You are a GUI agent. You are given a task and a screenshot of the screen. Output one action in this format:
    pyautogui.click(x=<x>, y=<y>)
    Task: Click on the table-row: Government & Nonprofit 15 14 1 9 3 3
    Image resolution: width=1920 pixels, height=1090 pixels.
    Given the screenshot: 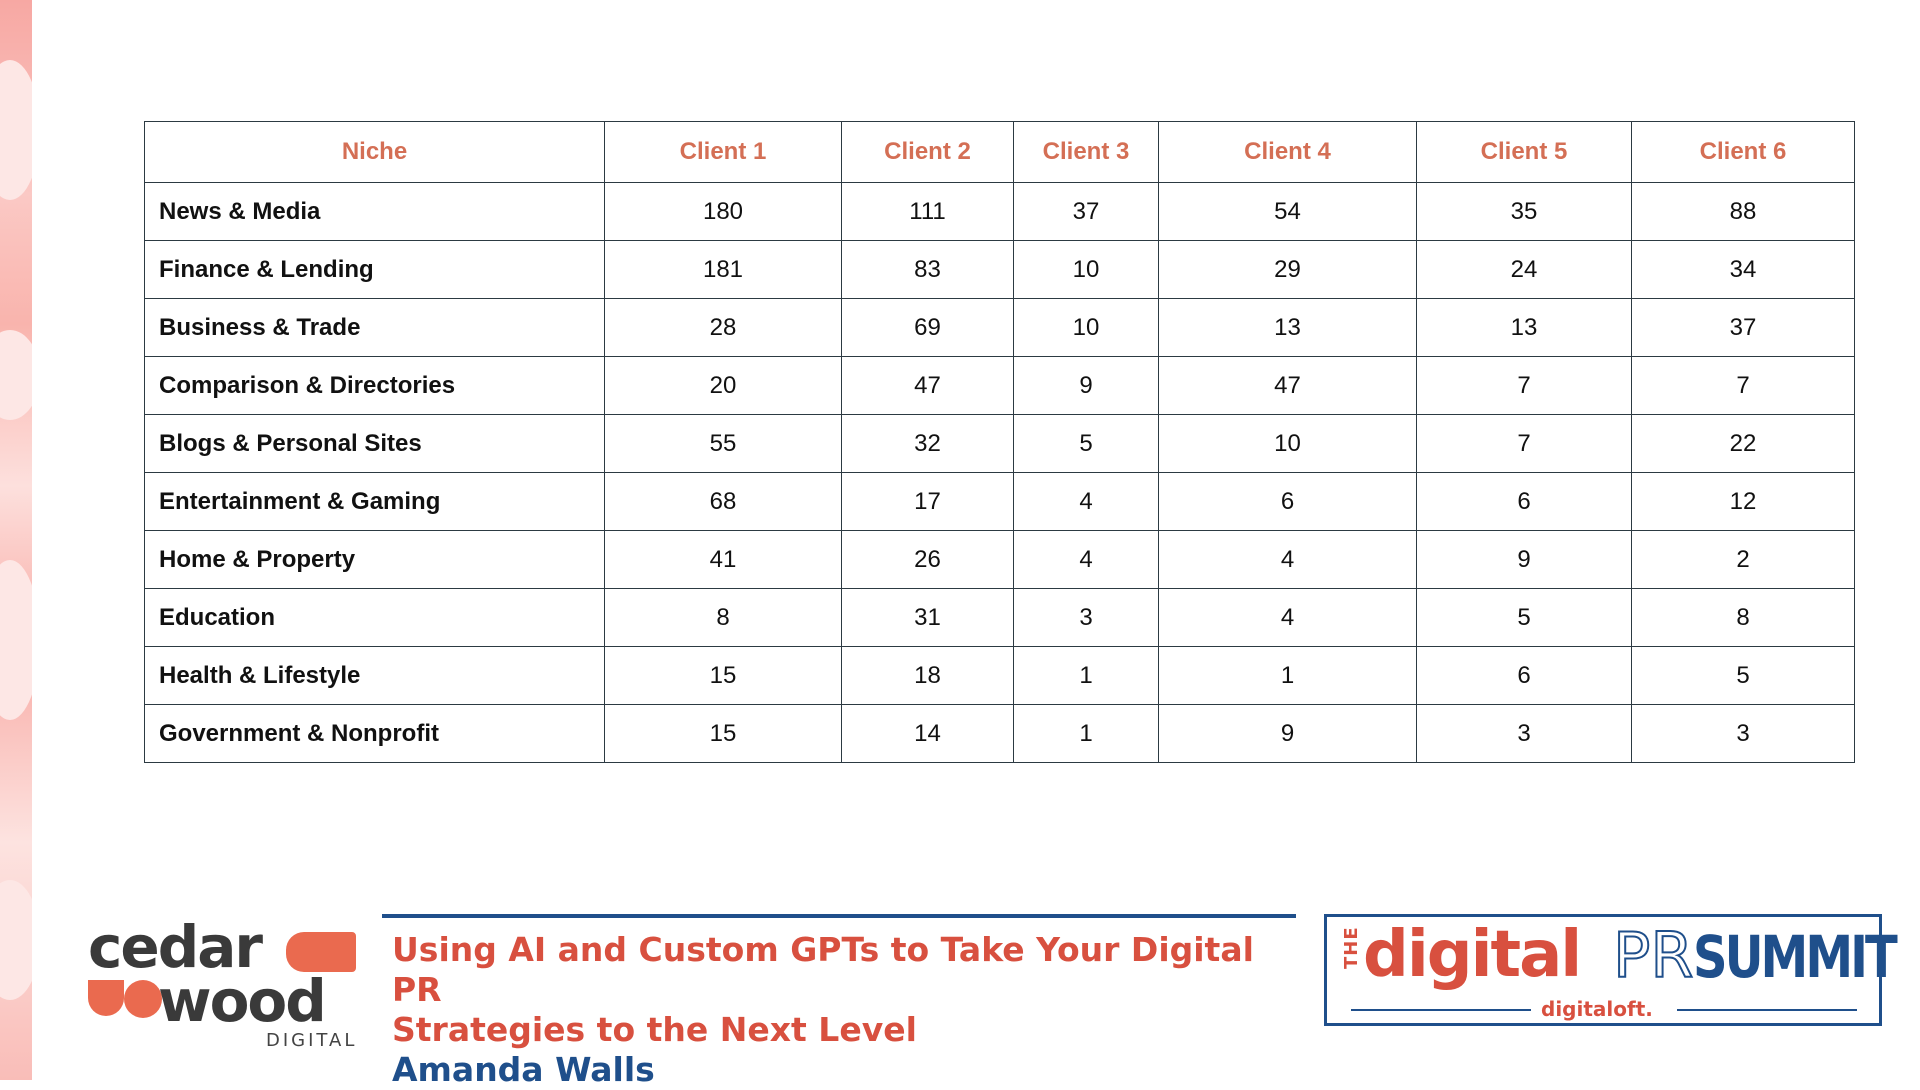 What is the action you would take?
    pyautogui.click(x=999, y=733)
    